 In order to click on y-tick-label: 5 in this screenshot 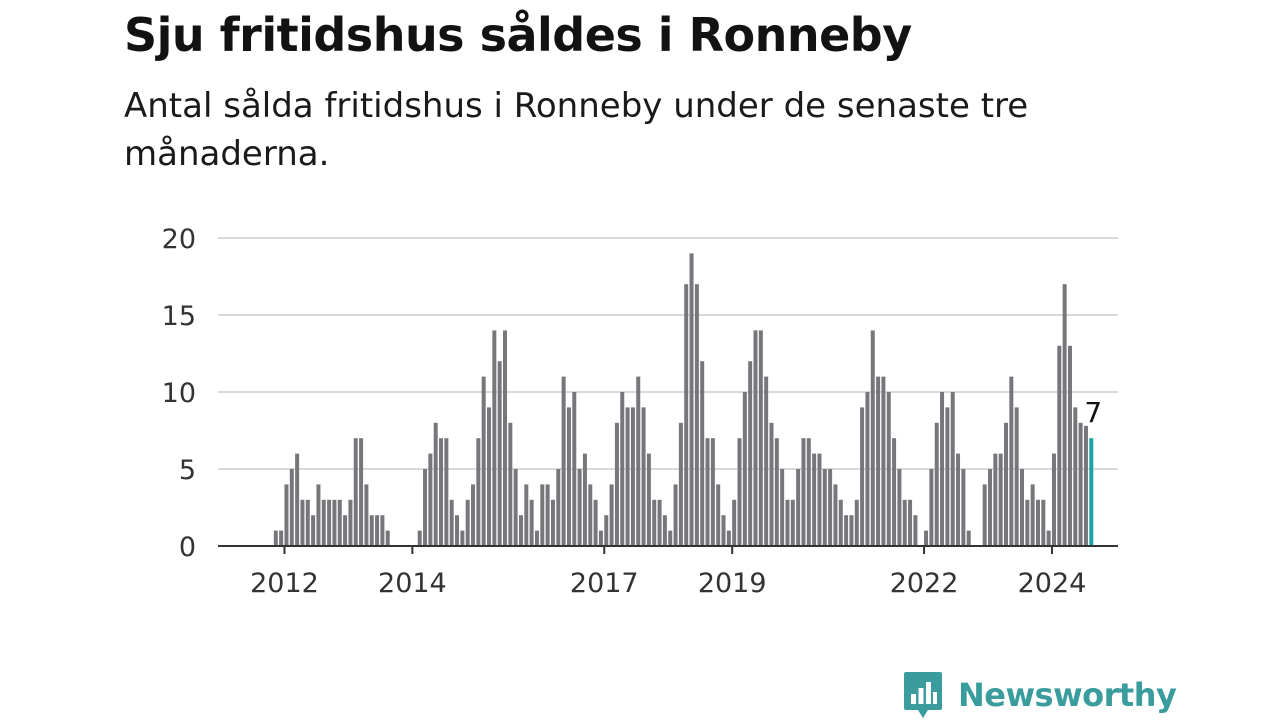, I will do `click(187, 470)`.